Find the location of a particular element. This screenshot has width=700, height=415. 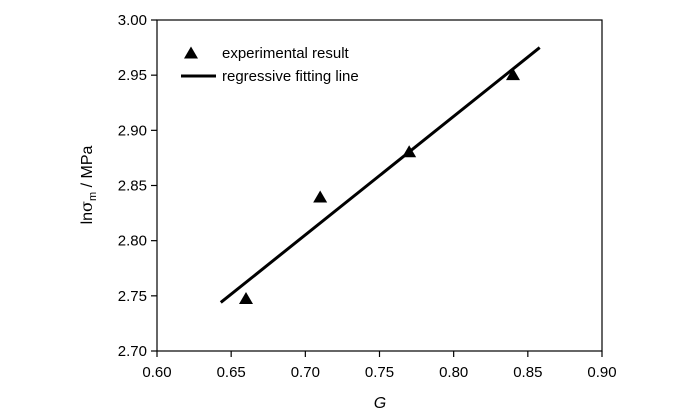

legend-label-fitting-line: regressive fitting line is located at coordinates (290, 76).